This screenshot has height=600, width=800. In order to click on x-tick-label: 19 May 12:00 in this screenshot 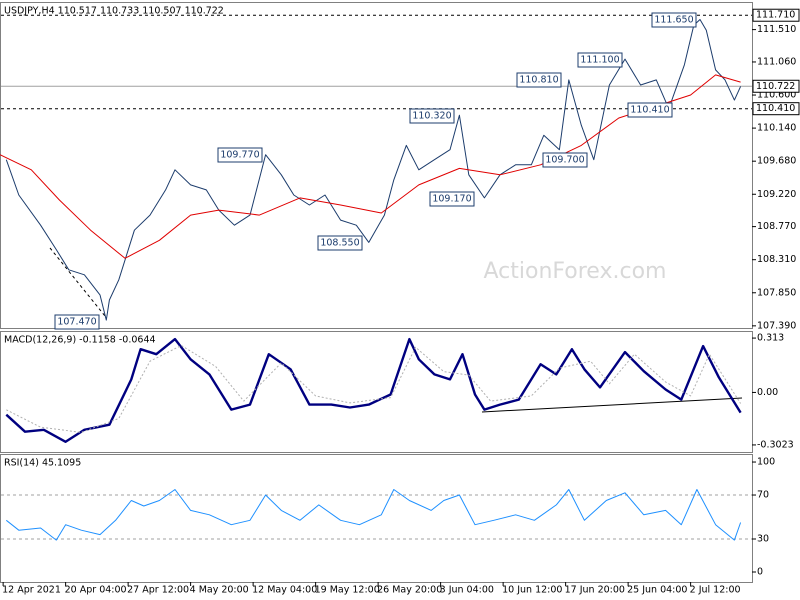, I will do `click(347, 590)`.